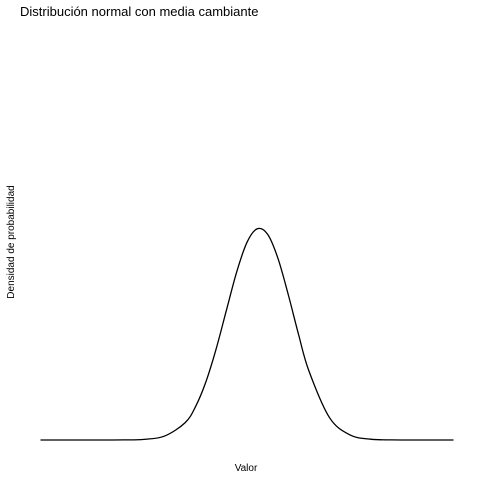 This screenshot has width=480, height=480. What do you see at coordinates (11, 241) in the screenshot?
I see `y-axis-label: Densidad de probabilidad` at bounding box center [11, 241].